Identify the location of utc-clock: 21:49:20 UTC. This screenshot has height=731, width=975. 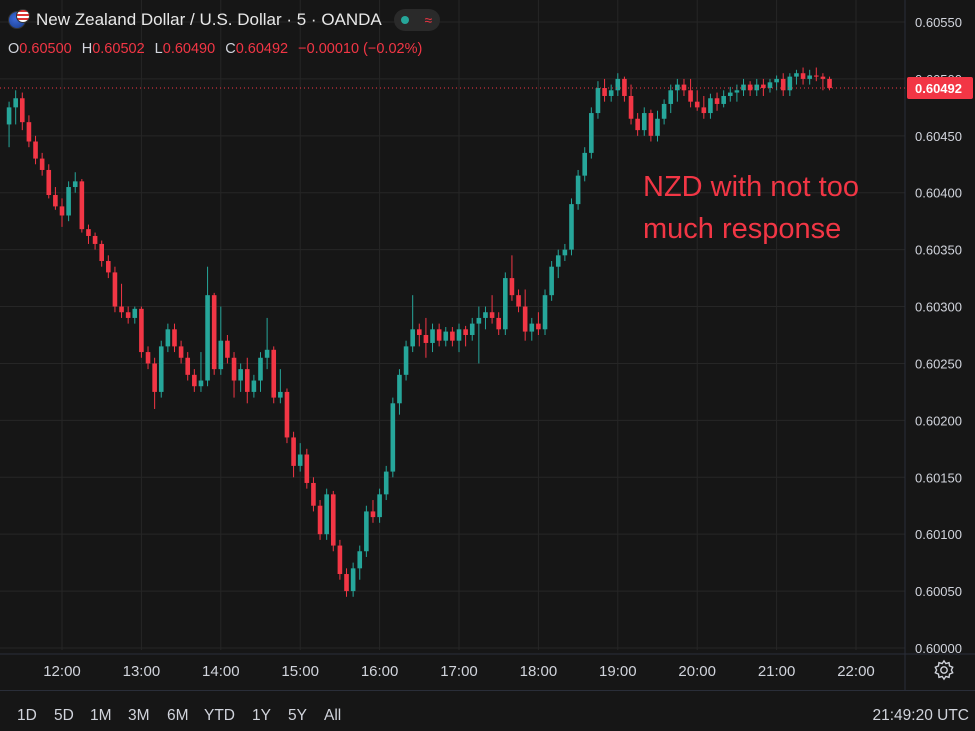
(921, 715).